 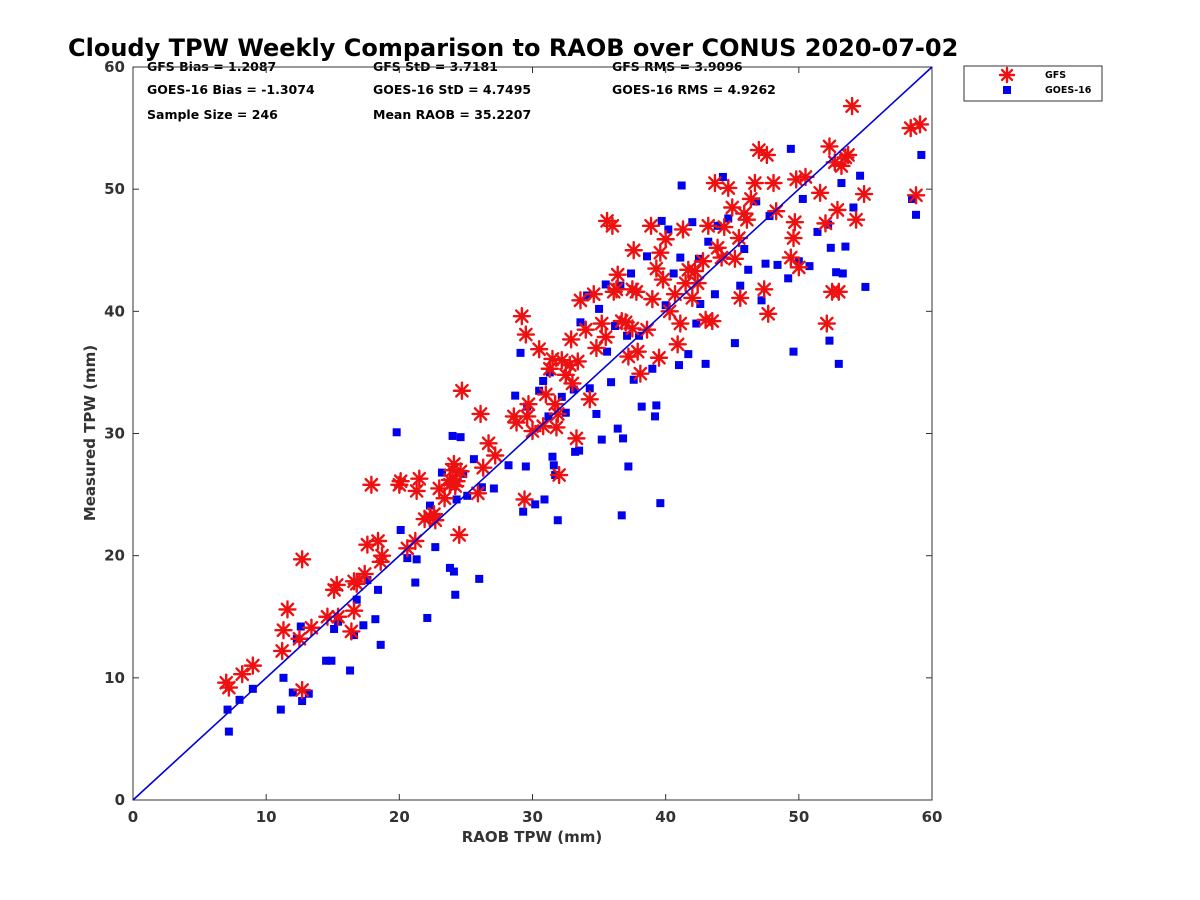 I want to click on legend-gfs-asterisk, so click(x=1007, y=75).